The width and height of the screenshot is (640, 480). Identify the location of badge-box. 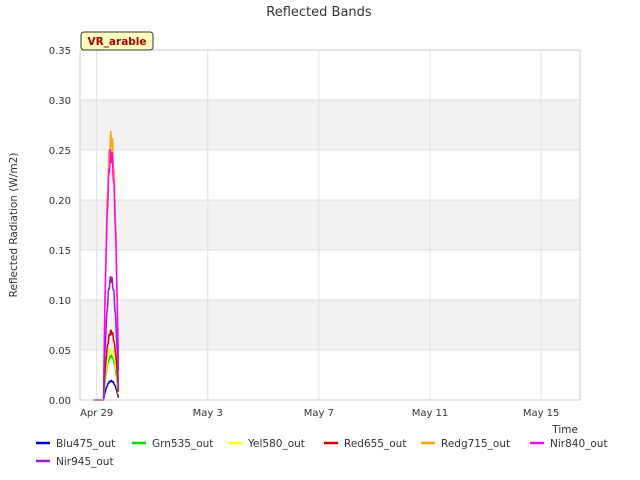
(117, 41).